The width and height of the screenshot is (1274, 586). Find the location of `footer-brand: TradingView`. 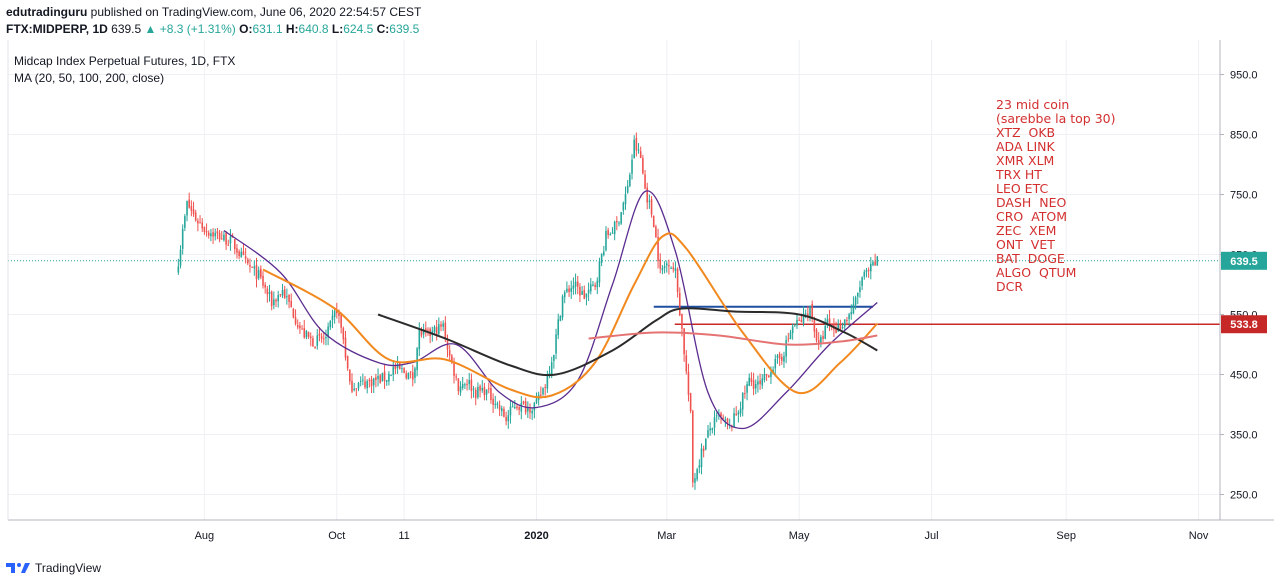

footer-brand: TradingView is located at coordinates (53, 568).